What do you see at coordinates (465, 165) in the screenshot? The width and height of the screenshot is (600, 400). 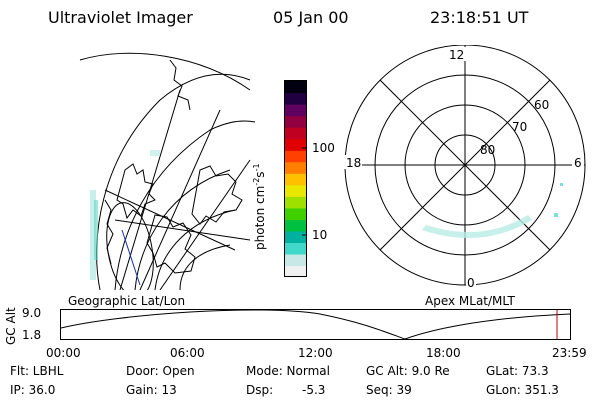 I see `polar-meridian` at bounding box center [465, 165].